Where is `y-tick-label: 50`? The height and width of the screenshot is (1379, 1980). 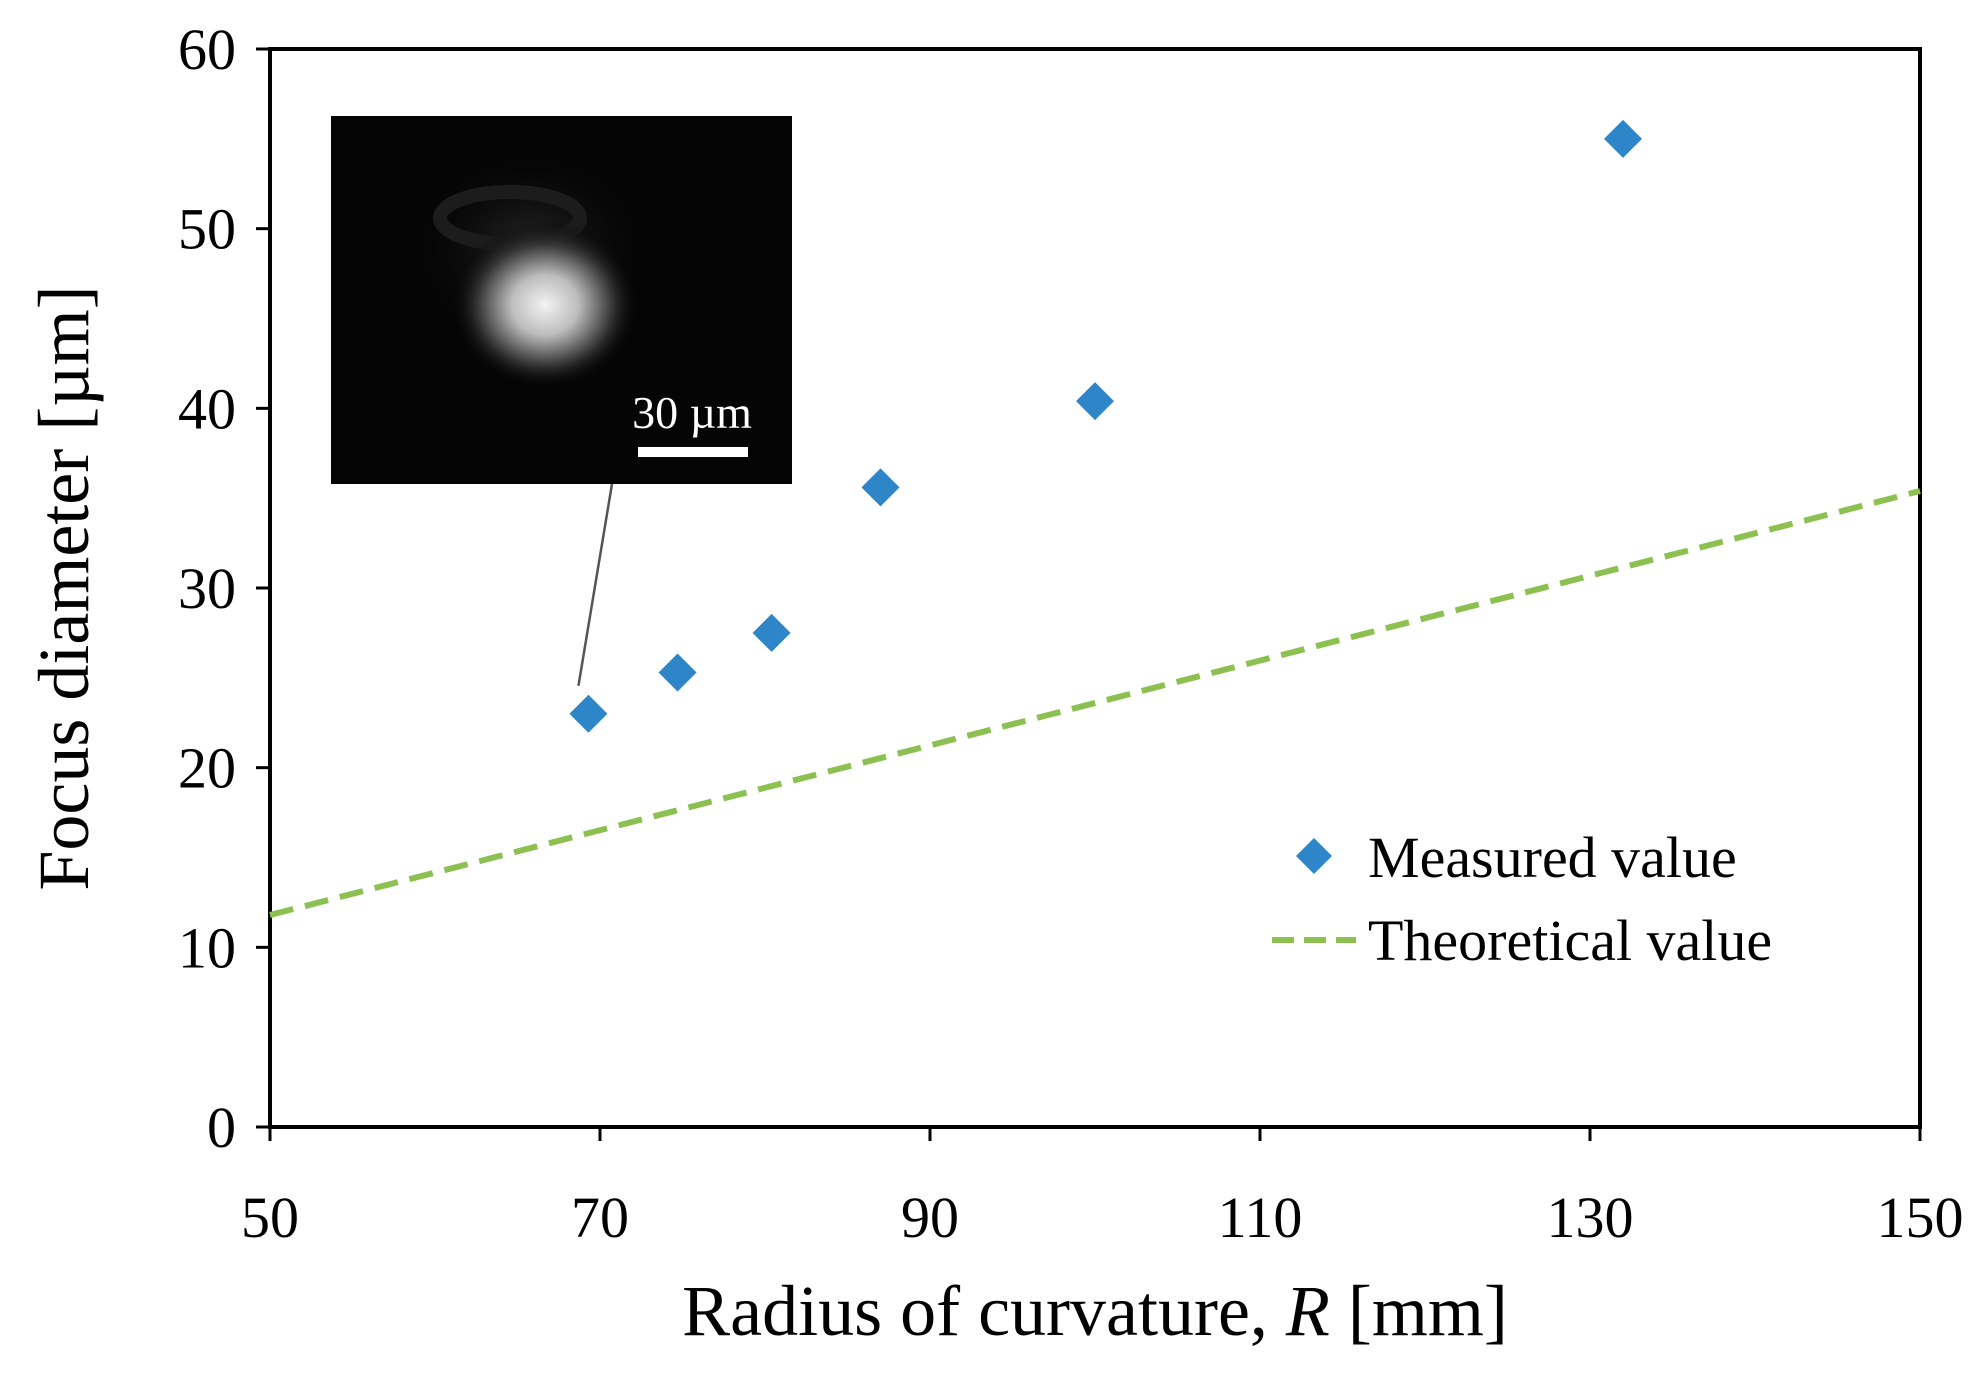
y-tick-label: 50 is located at coordinates (207, 229).